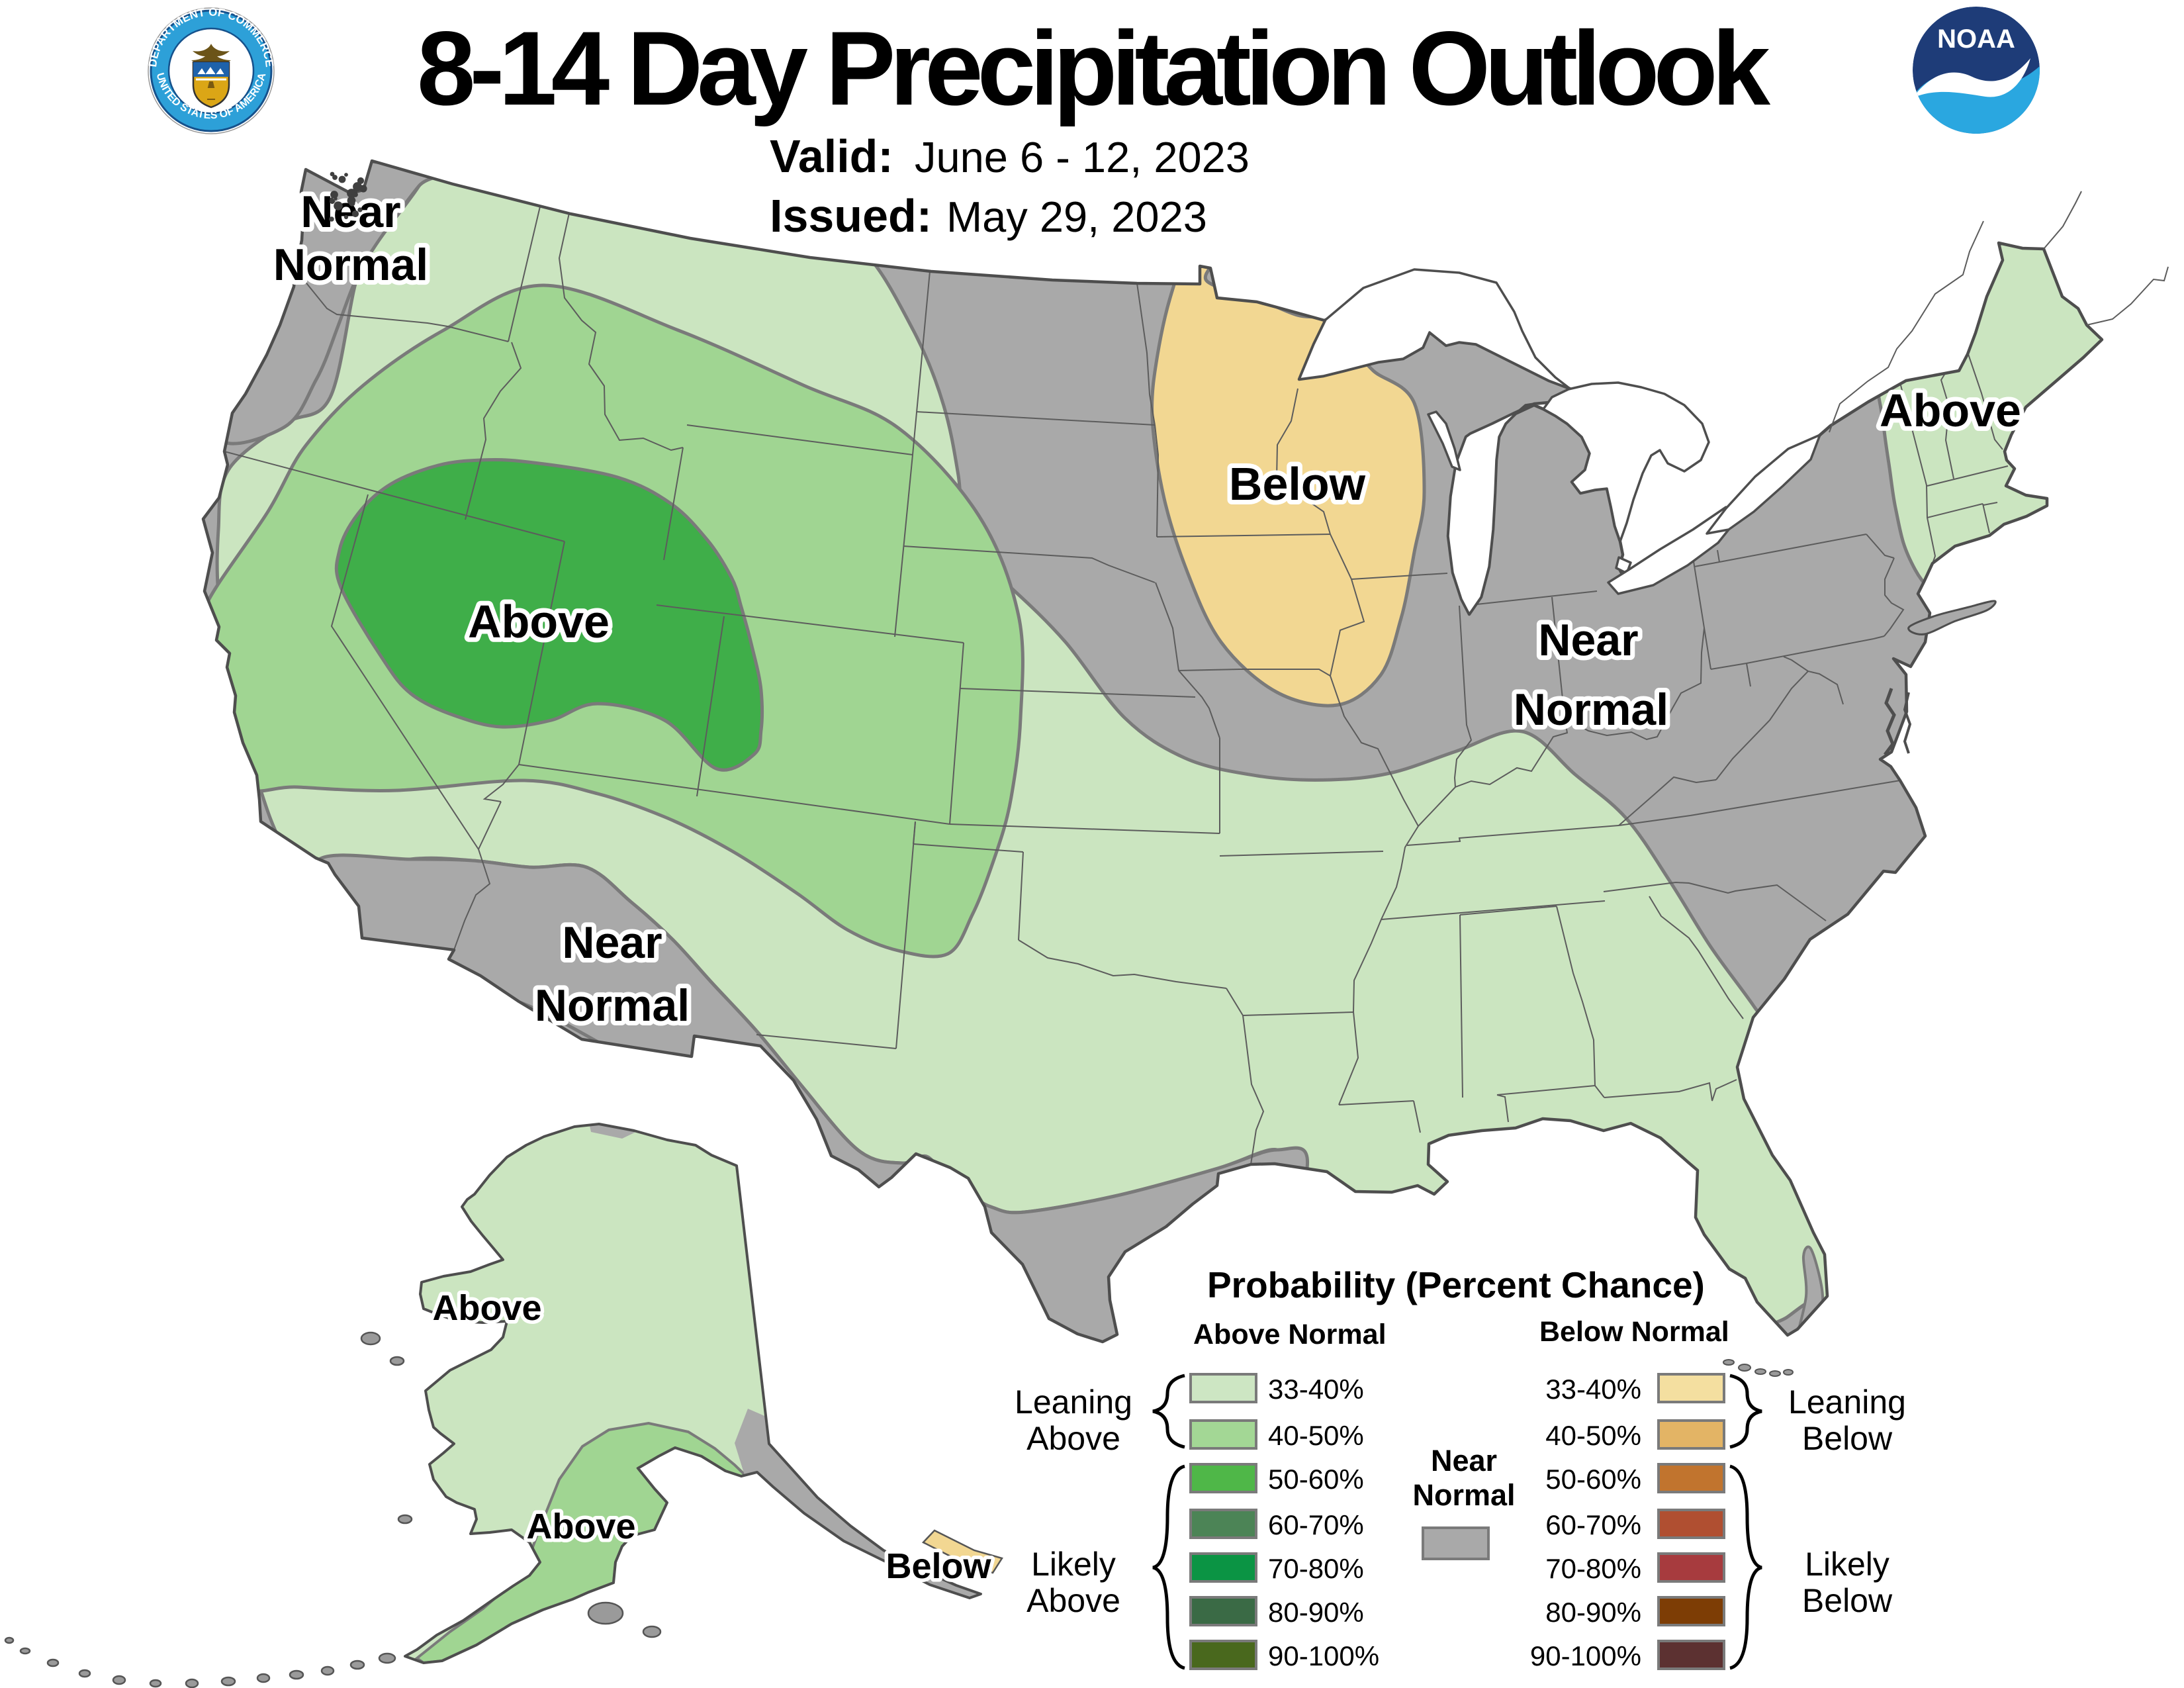 The width and height of the screenshot is (2184, 1688). Describe the element at coordinates (1976, 39) in the screenshot. I see `svg-text: NOAA` at that location.